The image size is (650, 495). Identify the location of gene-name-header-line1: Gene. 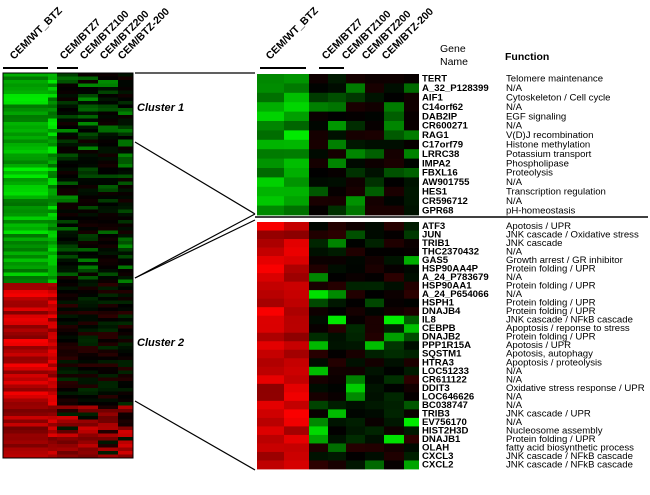
(453, 49).